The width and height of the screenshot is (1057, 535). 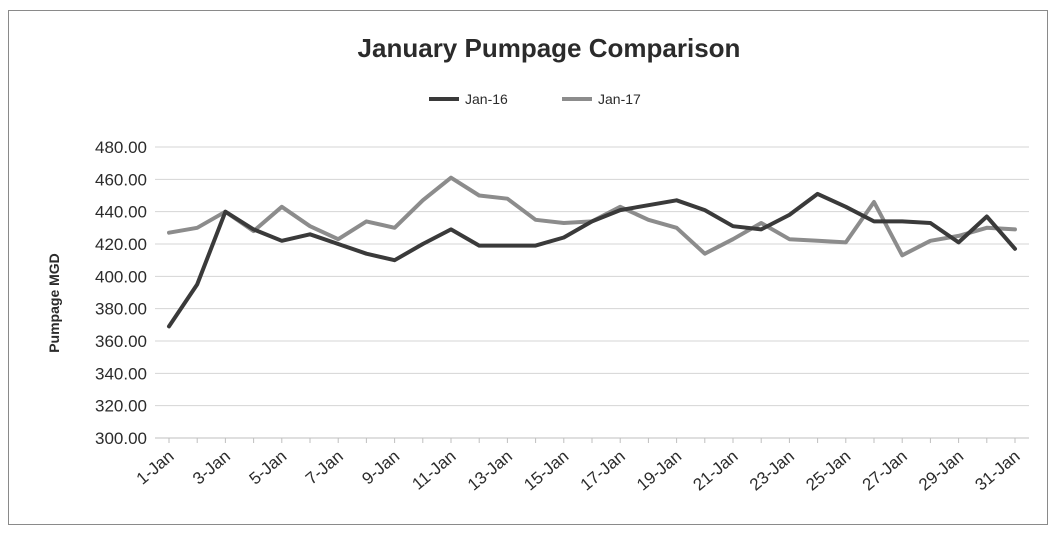 What do you see at coordinates (121, 406) in the screenshot?
I see `y-tick-label: 320.00` at bounding box center [121, 406].